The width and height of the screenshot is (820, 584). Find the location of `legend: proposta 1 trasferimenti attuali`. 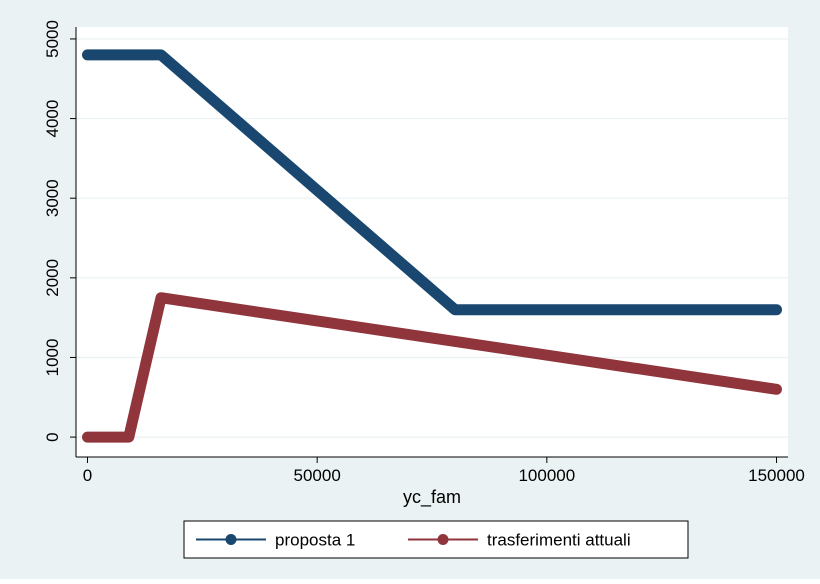

legend: proposta 1 trasferimenti attuali is located at coordinates (436, 539).